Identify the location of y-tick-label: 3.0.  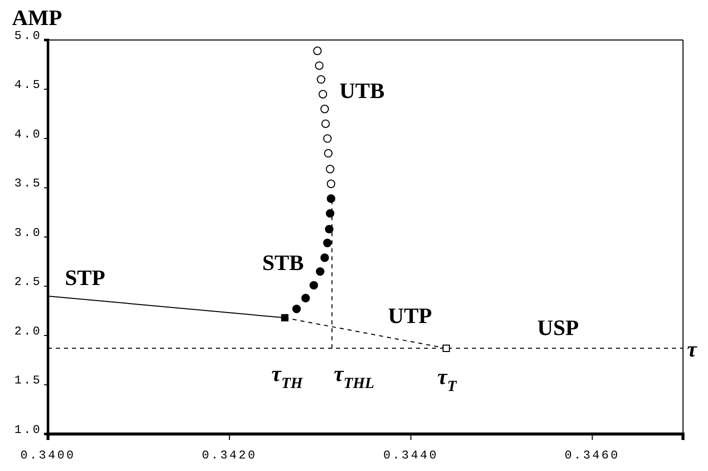
(28, 233).